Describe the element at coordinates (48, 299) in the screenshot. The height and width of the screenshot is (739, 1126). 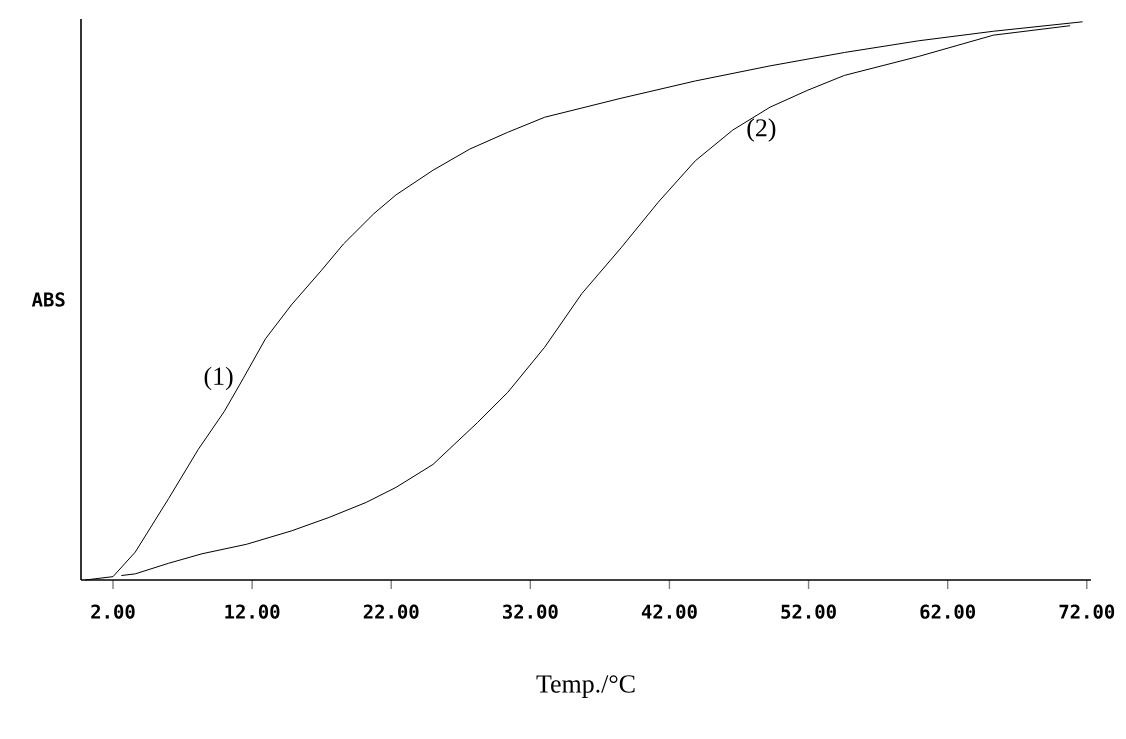
I see `y-axis-title: ABS` at that location.